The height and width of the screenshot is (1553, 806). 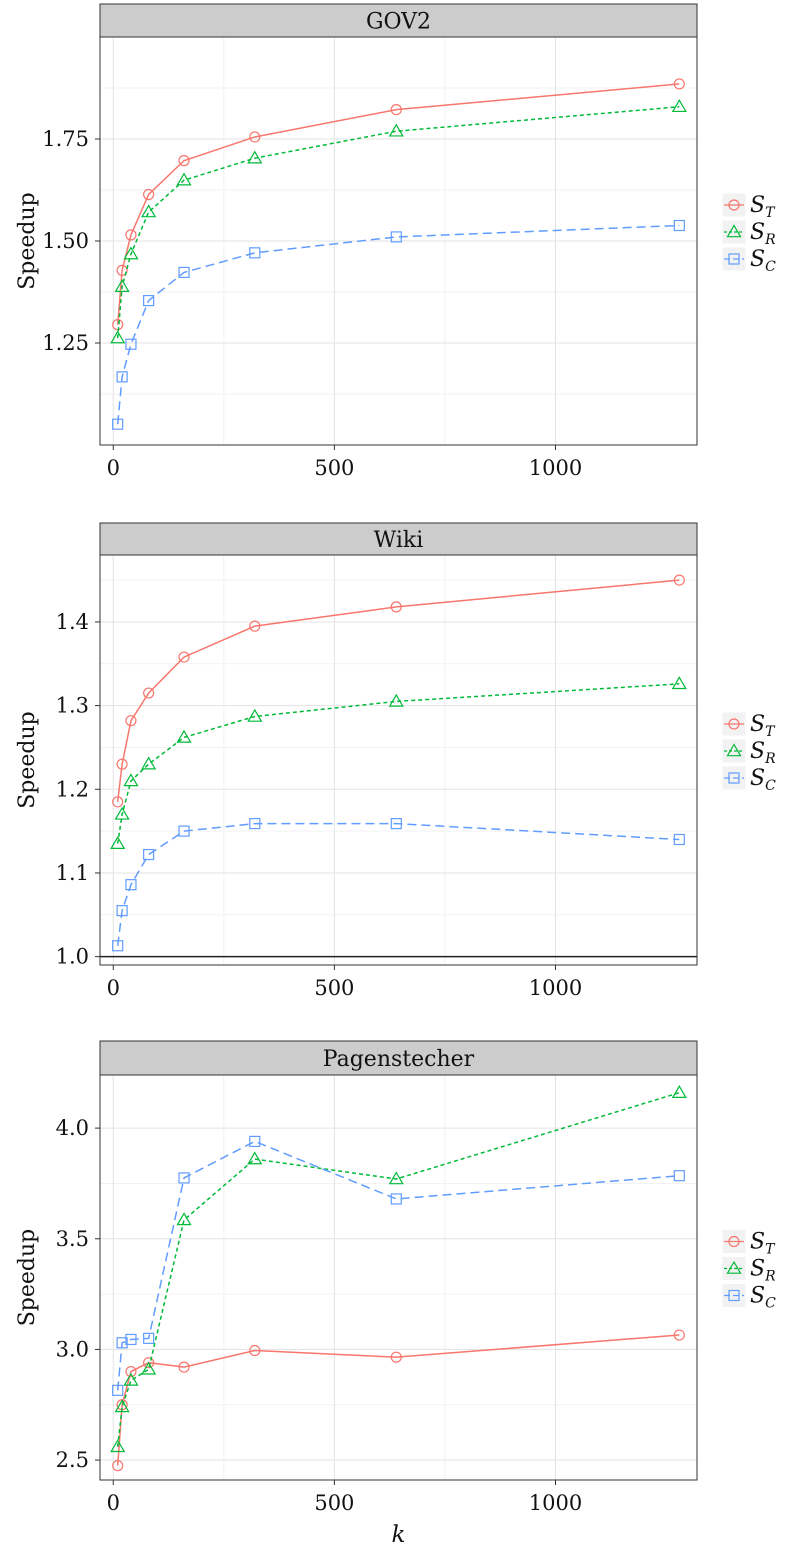 What do you see at coordinates (398, 22) in the screenshot?
I see `panel-title: GOV2` at bounding box center [398, 22].